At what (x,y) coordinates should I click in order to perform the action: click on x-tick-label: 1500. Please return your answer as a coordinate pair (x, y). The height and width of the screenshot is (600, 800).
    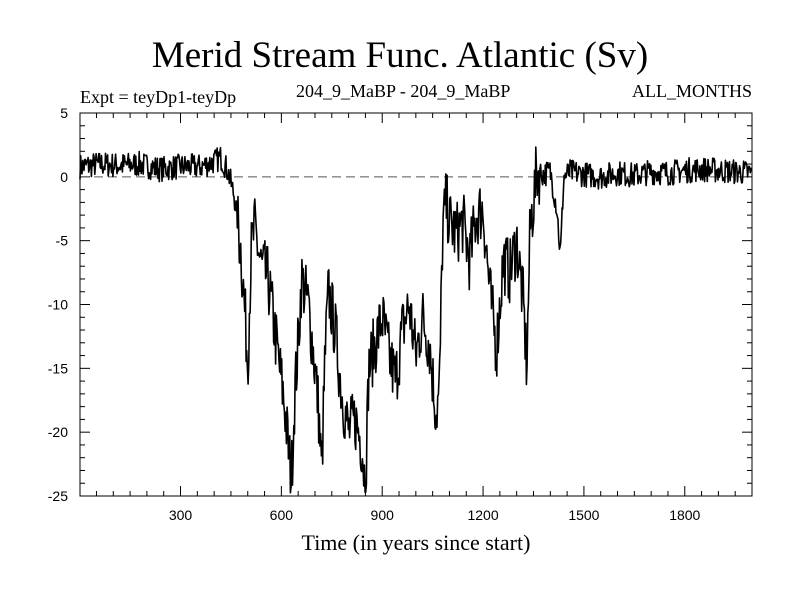
    Looking at the image, I should click on (583, 515).